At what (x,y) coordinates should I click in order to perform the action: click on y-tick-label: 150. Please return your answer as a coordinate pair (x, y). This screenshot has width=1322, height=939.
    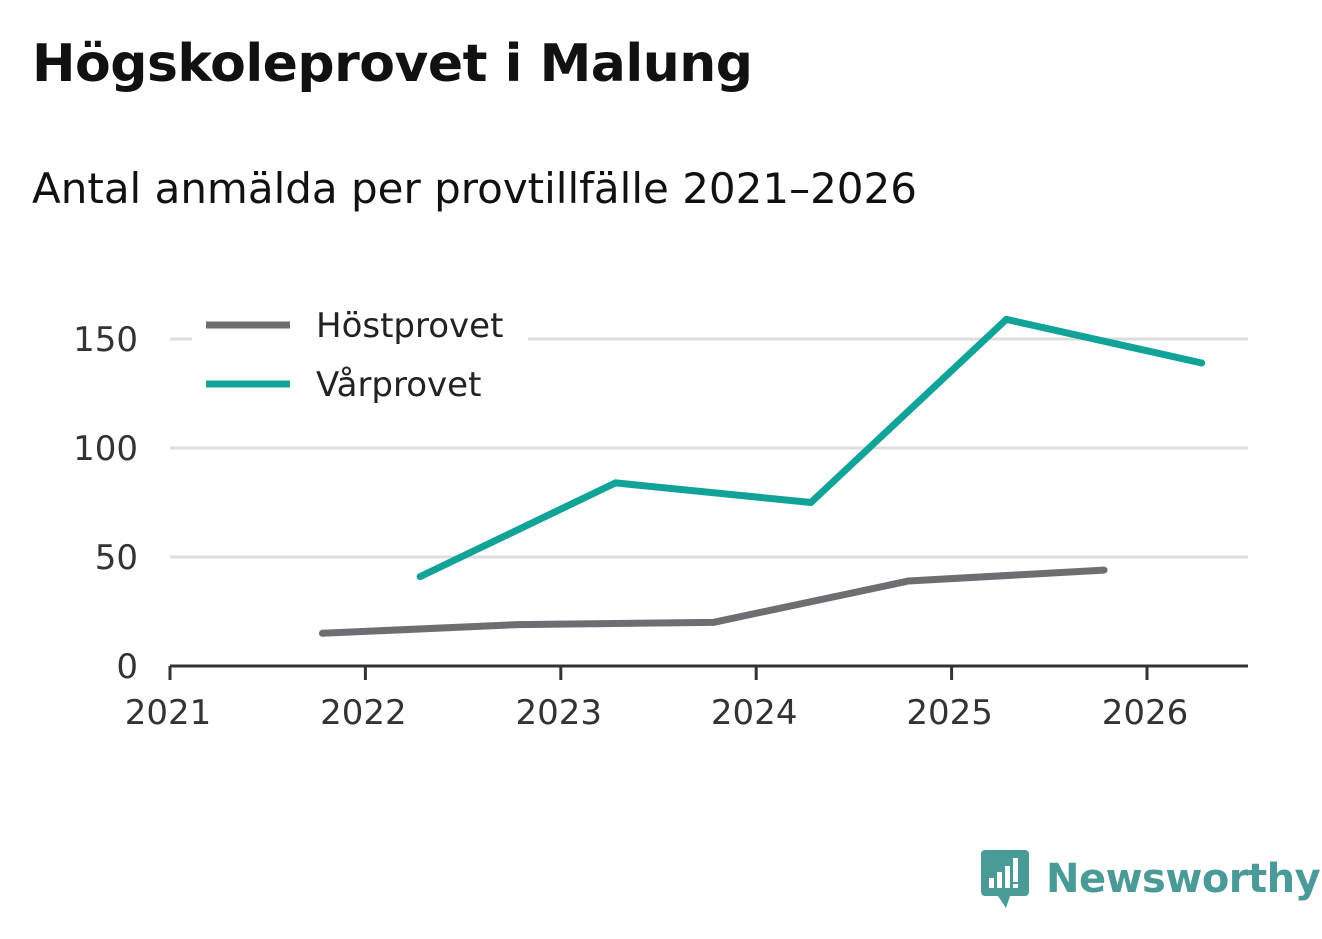
    Looking at the image, I should click on (105, 340).